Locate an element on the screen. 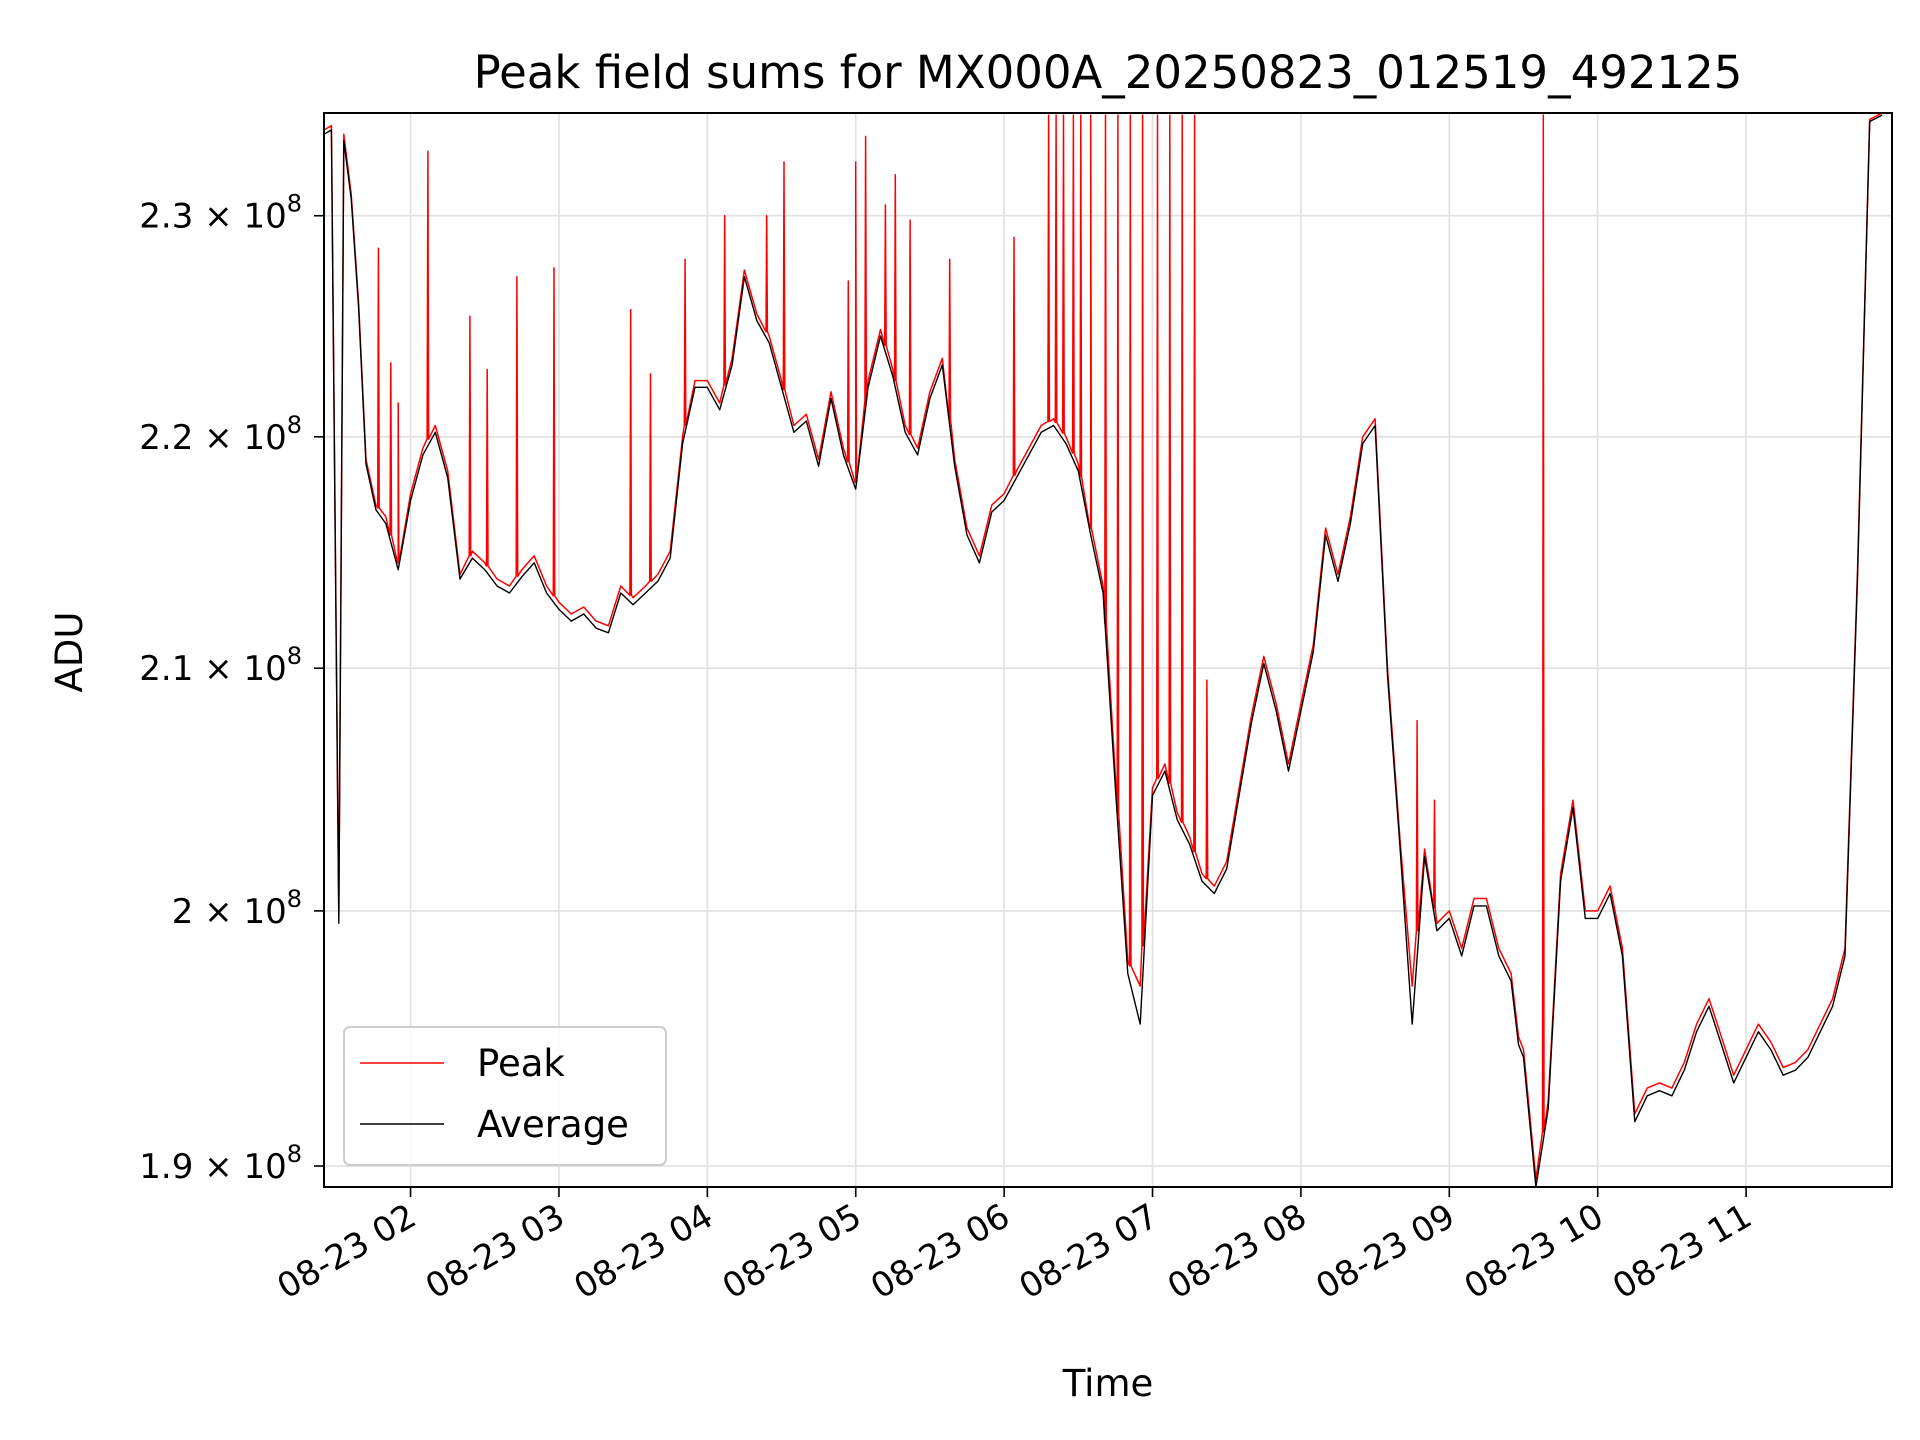 The image size is (1920, 1440). x-axis-label: Time is located at coordinates (1108, 1383).